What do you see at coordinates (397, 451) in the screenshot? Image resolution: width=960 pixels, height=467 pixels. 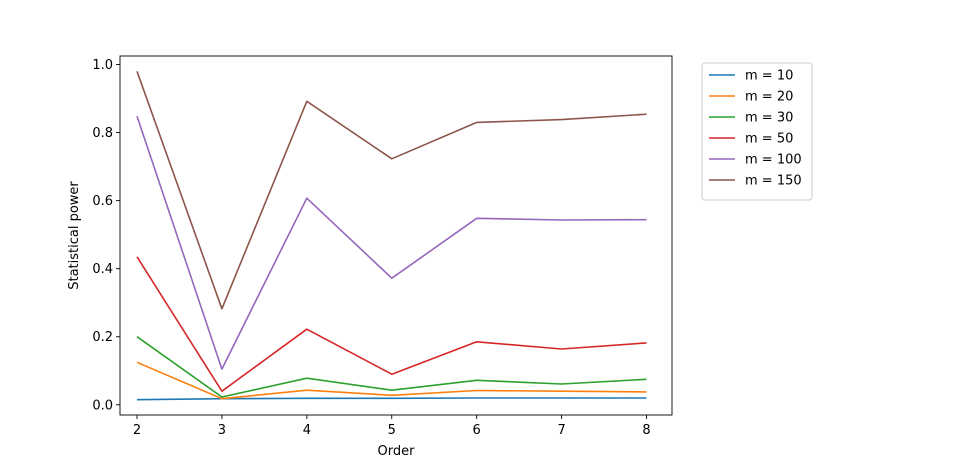 I see `x-axis-label: Order` at bounding box center [397, 451].